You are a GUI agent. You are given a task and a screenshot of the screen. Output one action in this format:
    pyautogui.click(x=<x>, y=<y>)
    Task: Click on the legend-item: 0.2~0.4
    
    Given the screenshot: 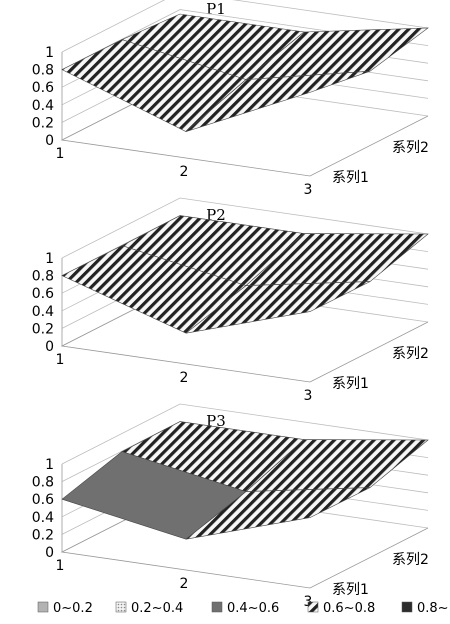 What is the action you would take?
    pyautogui.click(x=149, y=608)
    